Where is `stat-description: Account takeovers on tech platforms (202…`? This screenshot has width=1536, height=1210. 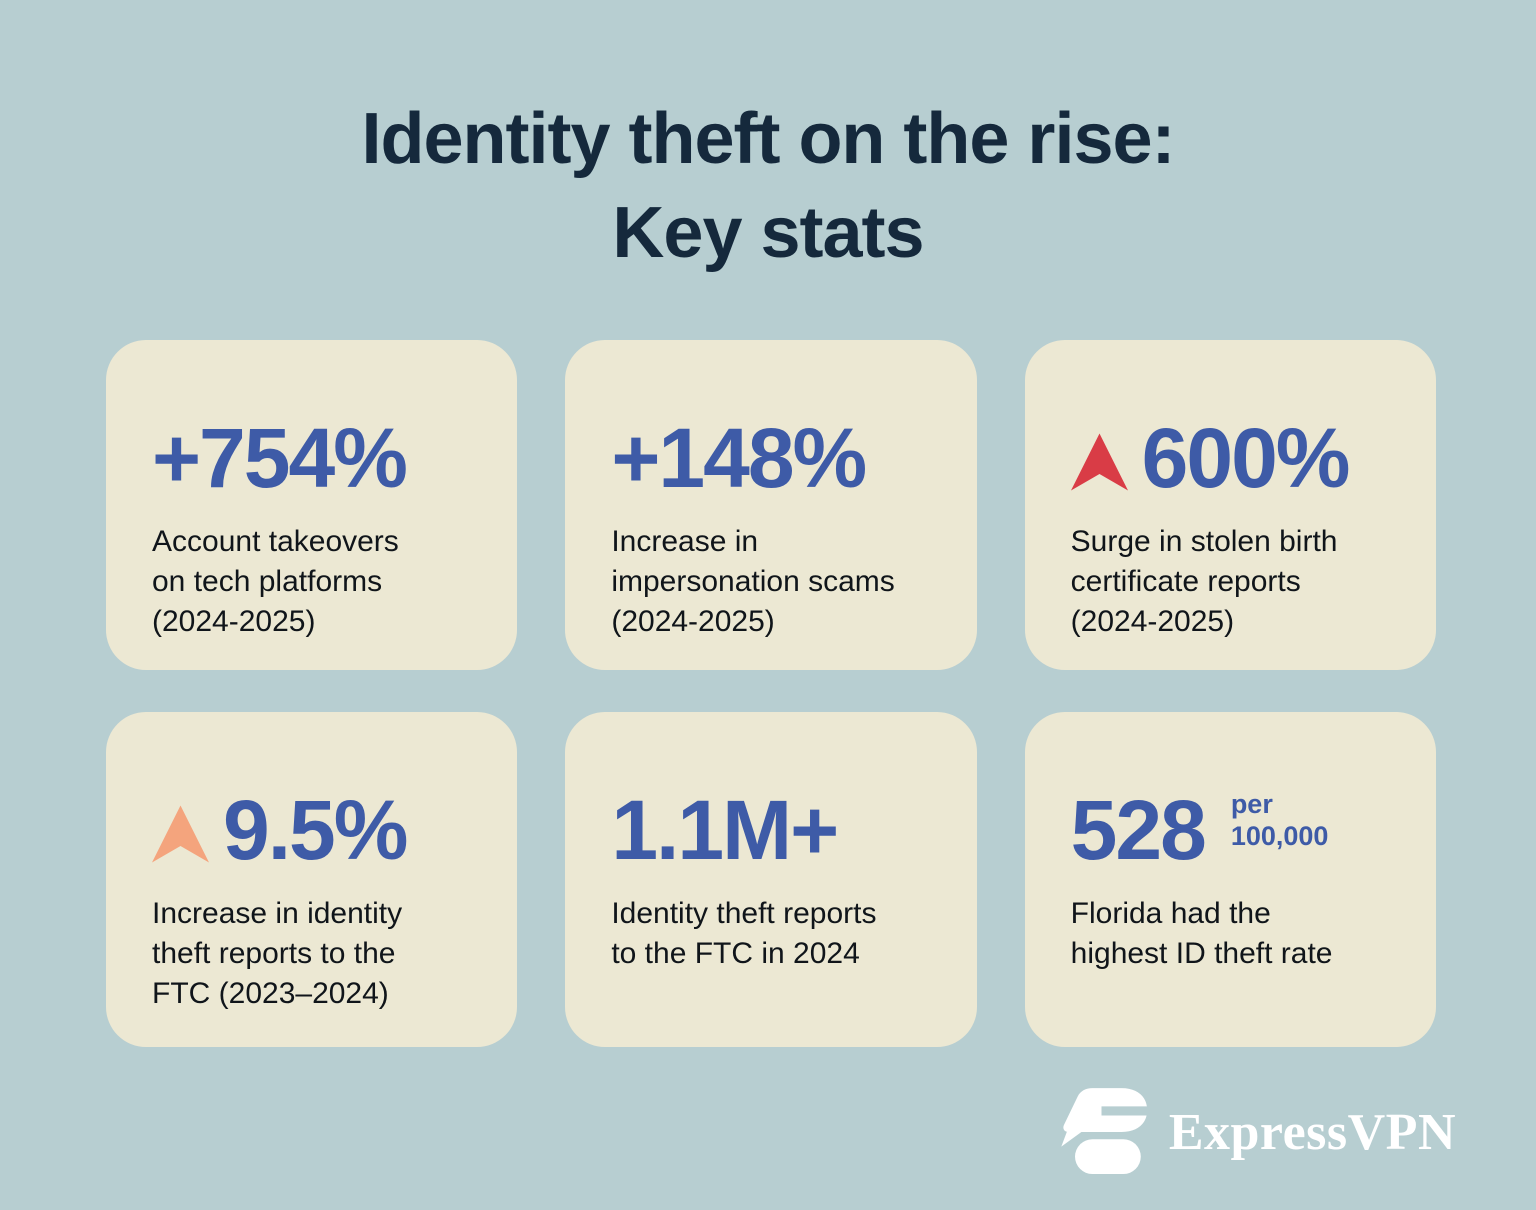
stat-description: Account takeovers on tech platforms (202… is located at coordinates (275, 581).